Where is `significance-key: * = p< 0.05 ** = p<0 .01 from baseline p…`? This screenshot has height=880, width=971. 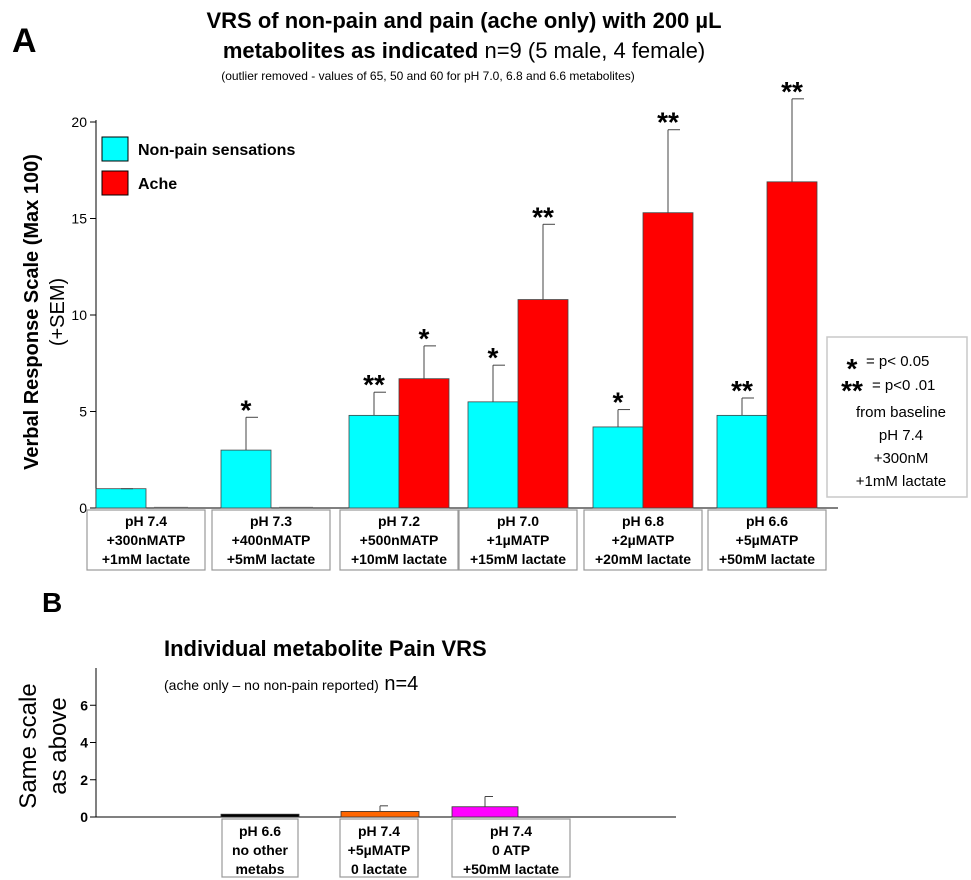
significance-key: * = p< 0.05 ** = p<0 .01 from baseline p… is located at coordinates (897, 417).